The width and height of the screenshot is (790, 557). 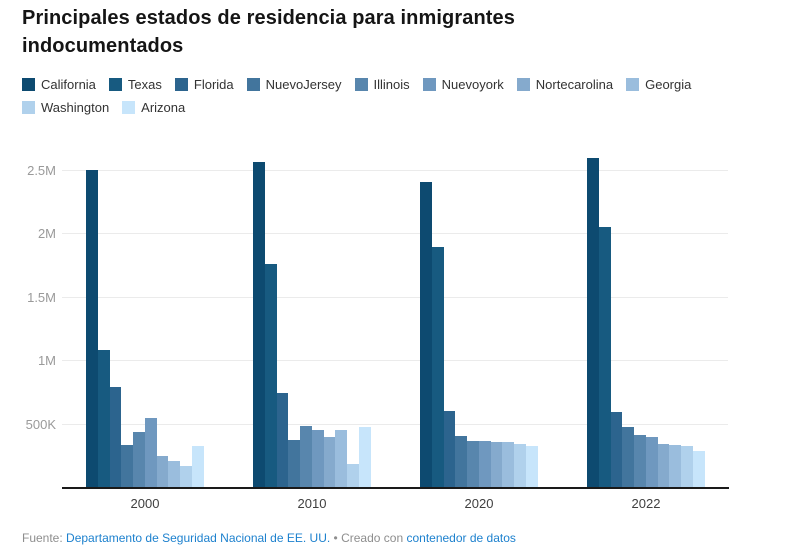 What do you see at coordinates (479, 503) in the screenshot?
I see `x-axis-label-2020: 2020` at bounding box center [479, 503].